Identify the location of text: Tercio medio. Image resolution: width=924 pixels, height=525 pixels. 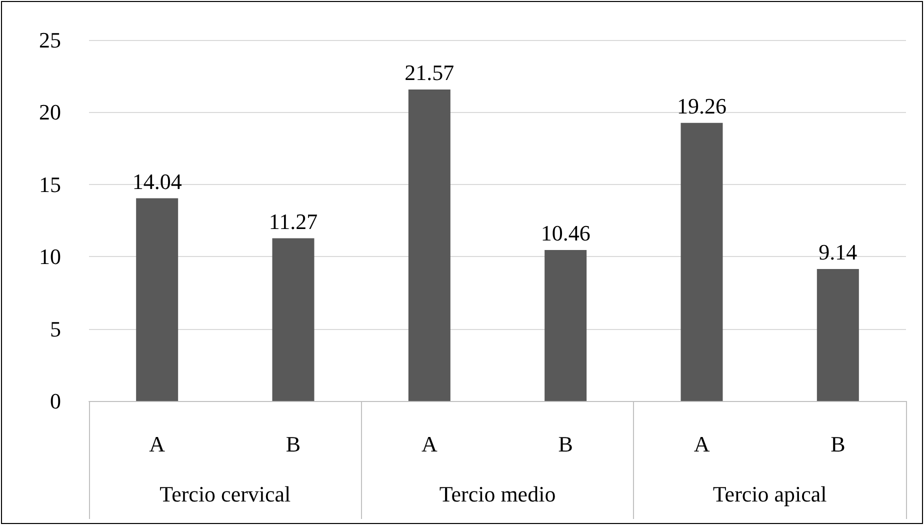
(497, 494).